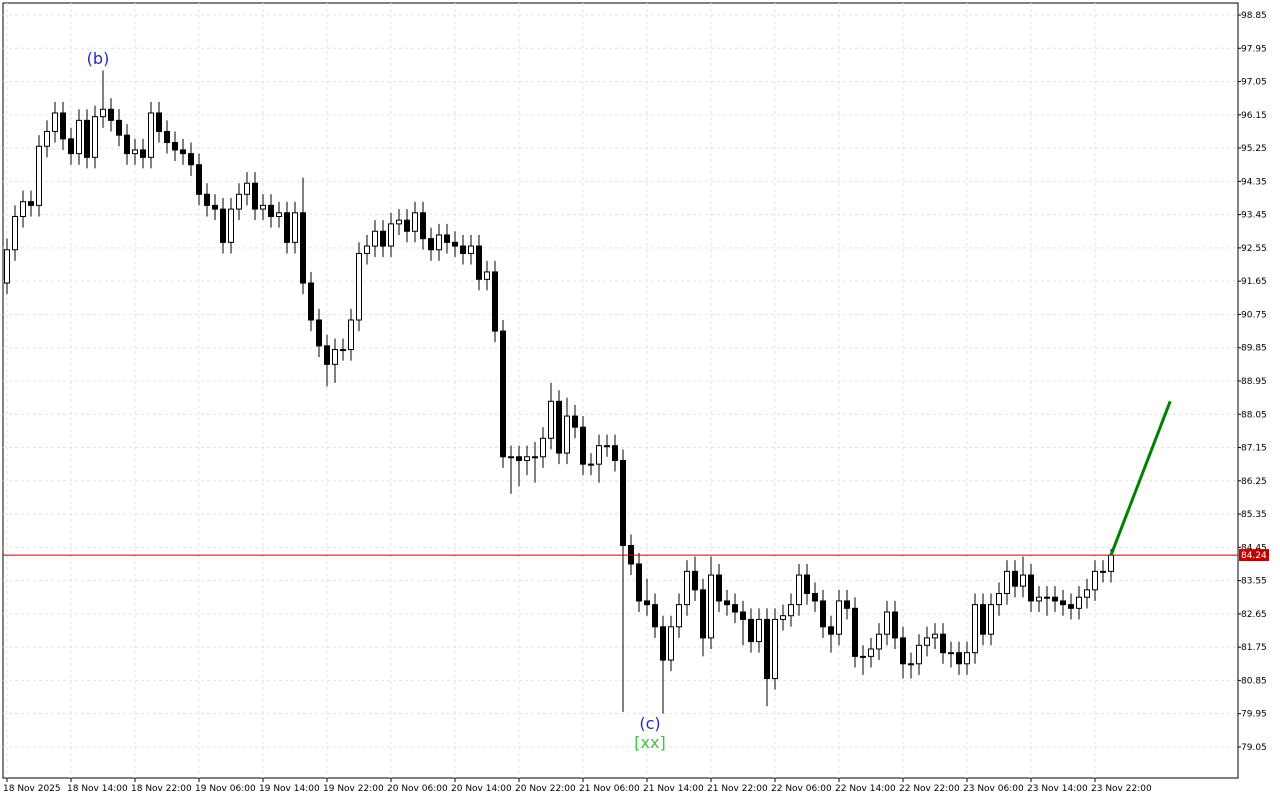 This screenshot has width=1280, height=800. What do you see at coordinates (1254, 182) in the screenshot?
I see `y-tick-label: 94.35` at bounding box center [1254, 182].